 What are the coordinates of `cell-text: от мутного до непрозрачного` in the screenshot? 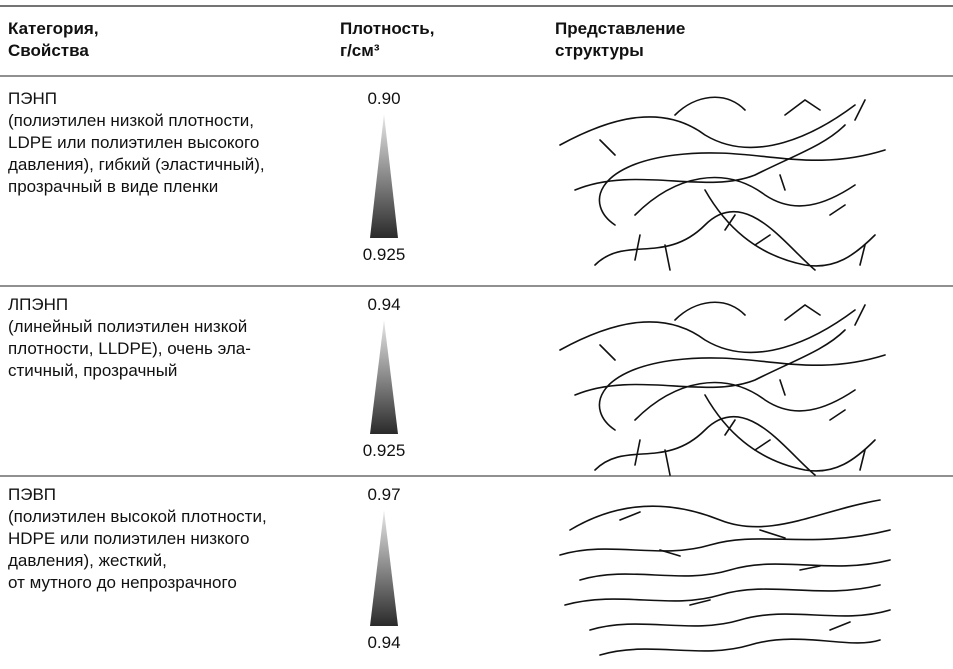 It's located at (122, 582).